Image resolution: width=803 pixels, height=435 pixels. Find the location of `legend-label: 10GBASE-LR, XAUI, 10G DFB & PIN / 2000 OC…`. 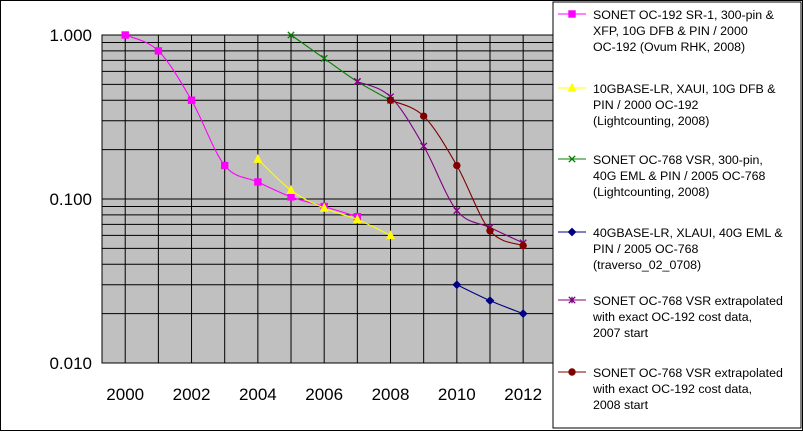

legend-label: 10GBASE-LR, XAUI, 10G DFB & PIN / 2000 OC… is located at coordinates (684, 105).